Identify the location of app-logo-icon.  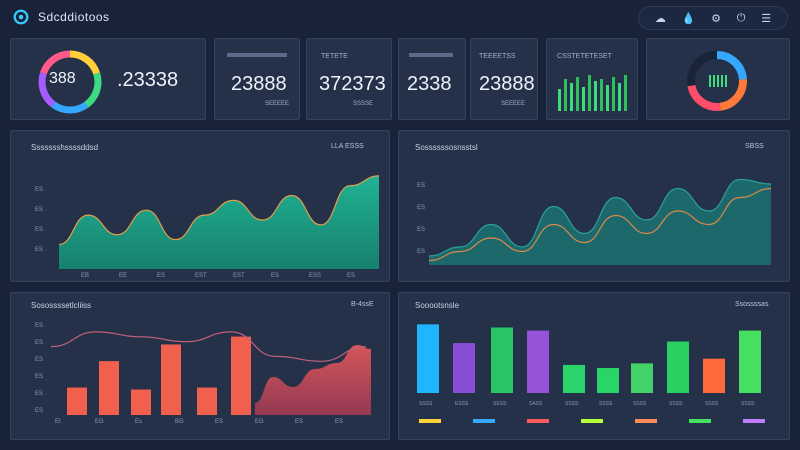
(21, 17).